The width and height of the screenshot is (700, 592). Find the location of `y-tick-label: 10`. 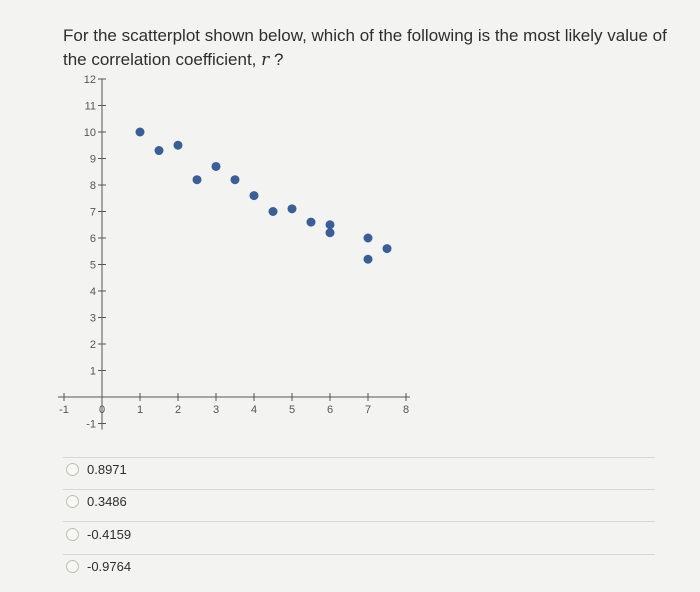

y-tick-label: 10 is located at coordinates (90, 133).